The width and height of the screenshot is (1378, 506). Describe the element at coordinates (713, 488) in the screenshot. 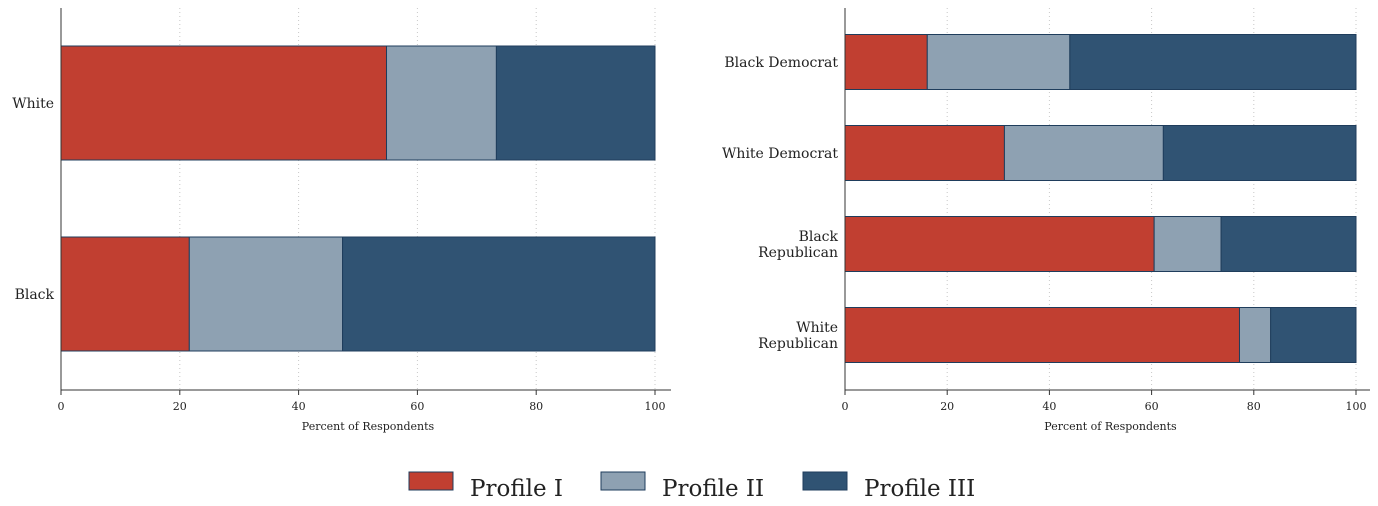

I see `legend-label: Profile II` at that location.